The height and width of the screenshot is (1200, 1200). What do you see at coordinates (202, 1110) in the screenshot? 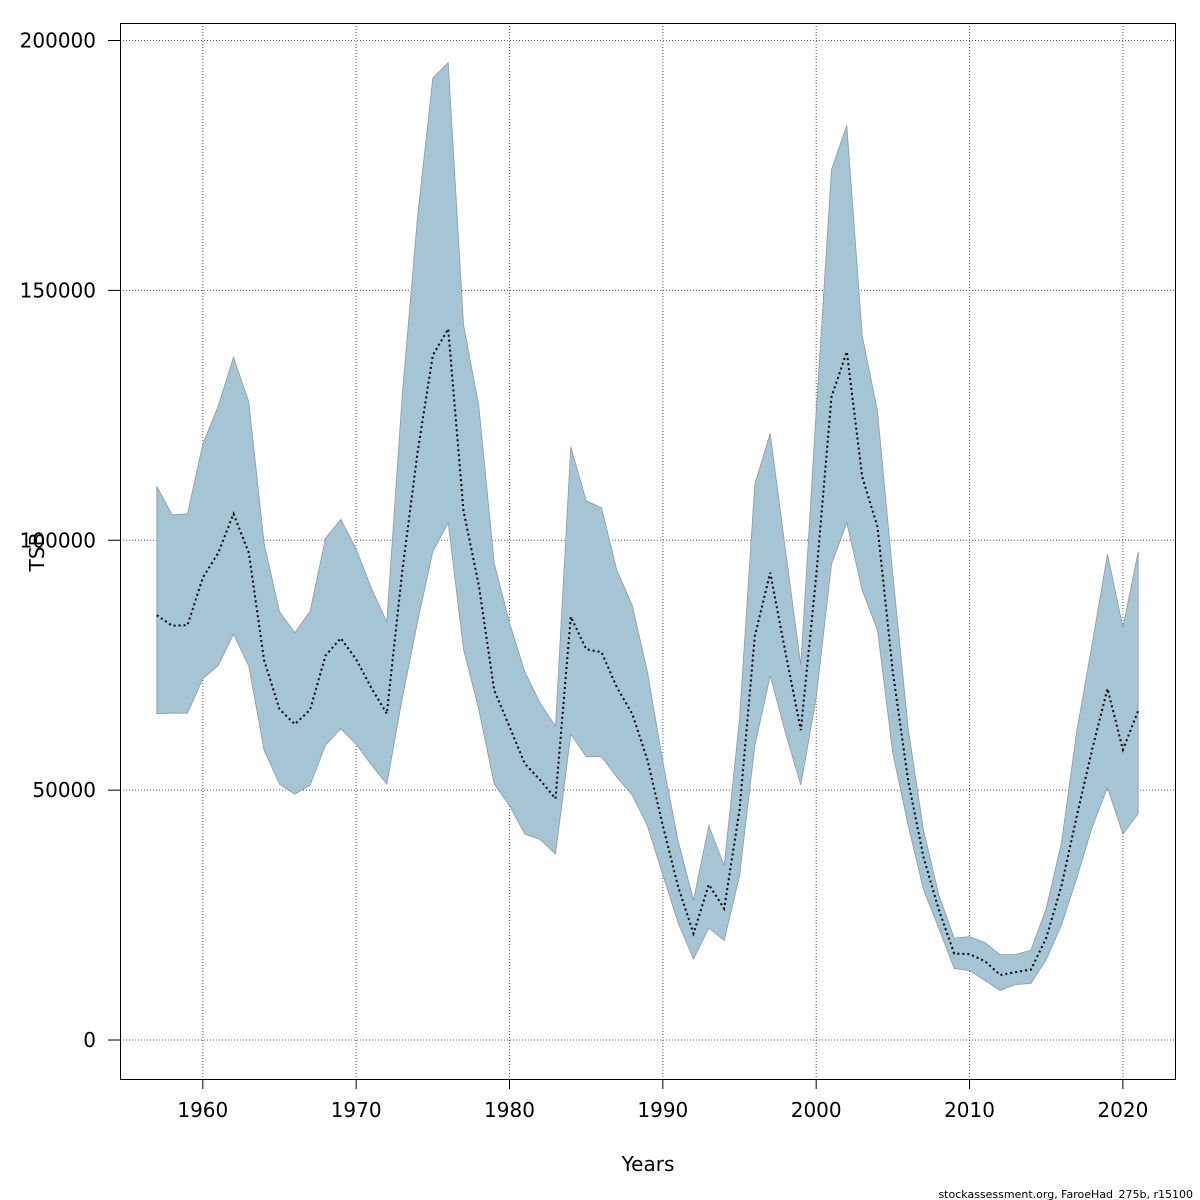
I see `x-tick-label: 1960` at bounding box center [202, 1110].